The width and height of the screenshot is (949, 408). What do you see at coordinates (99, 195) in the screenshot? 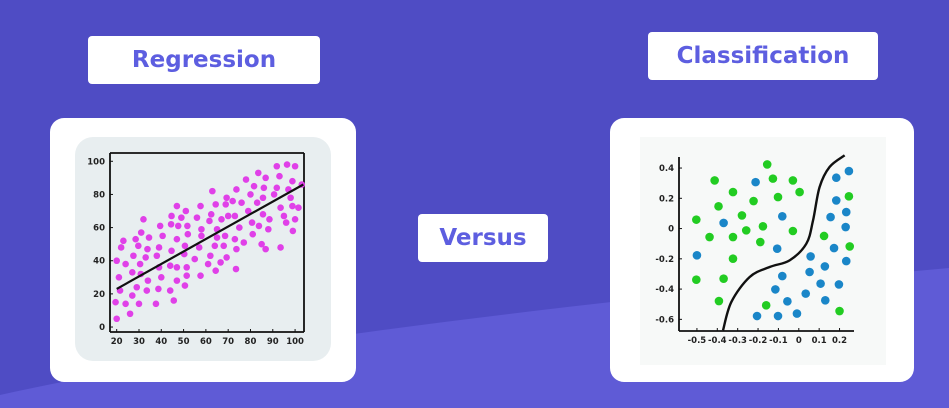
I see `y-tick-label: 80` at bounding box center [99, 195].